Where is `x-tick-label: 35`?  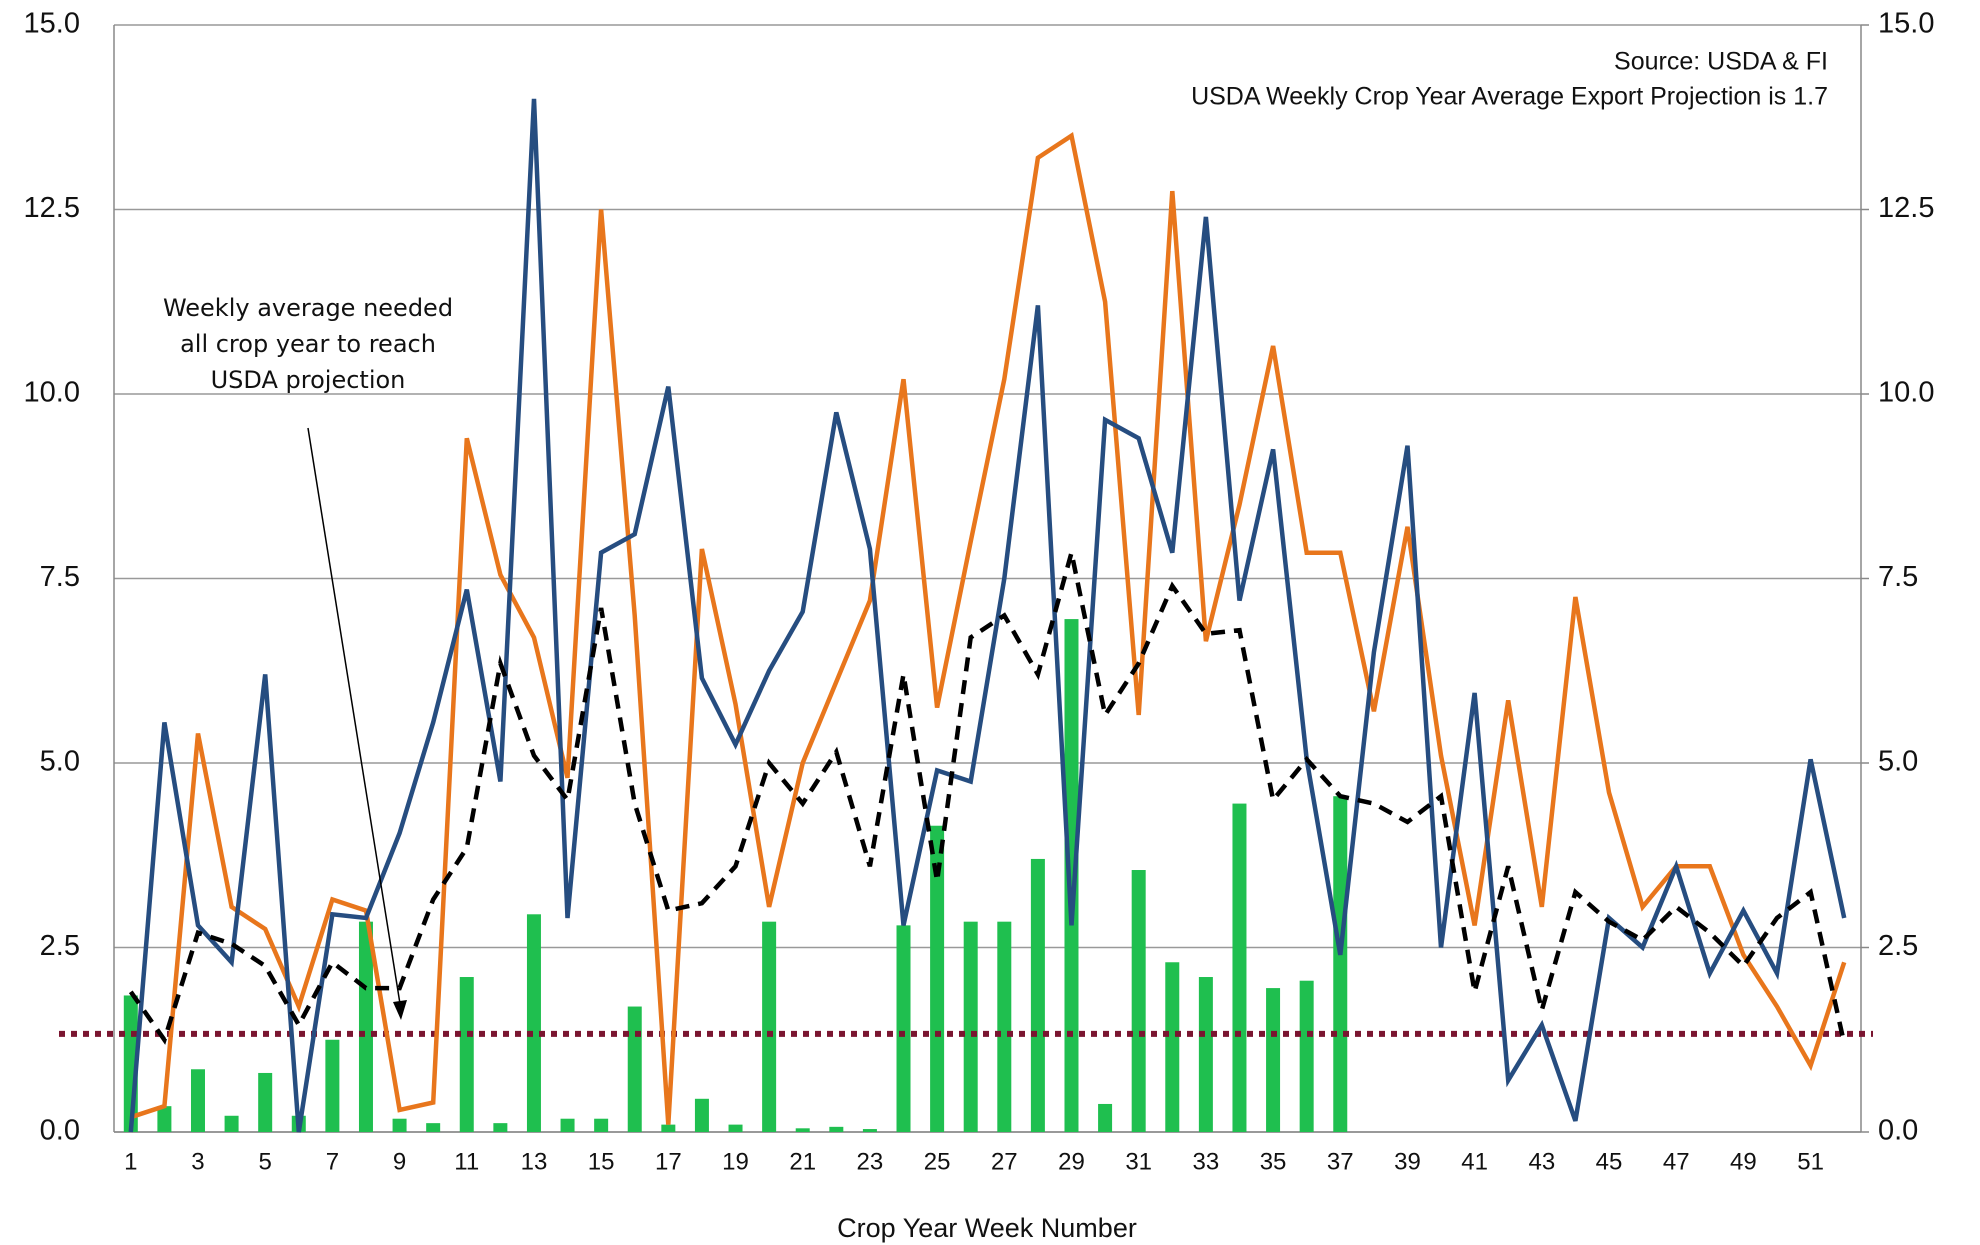
x-tick-label: 35 is located at coordinates (1273, 1161).